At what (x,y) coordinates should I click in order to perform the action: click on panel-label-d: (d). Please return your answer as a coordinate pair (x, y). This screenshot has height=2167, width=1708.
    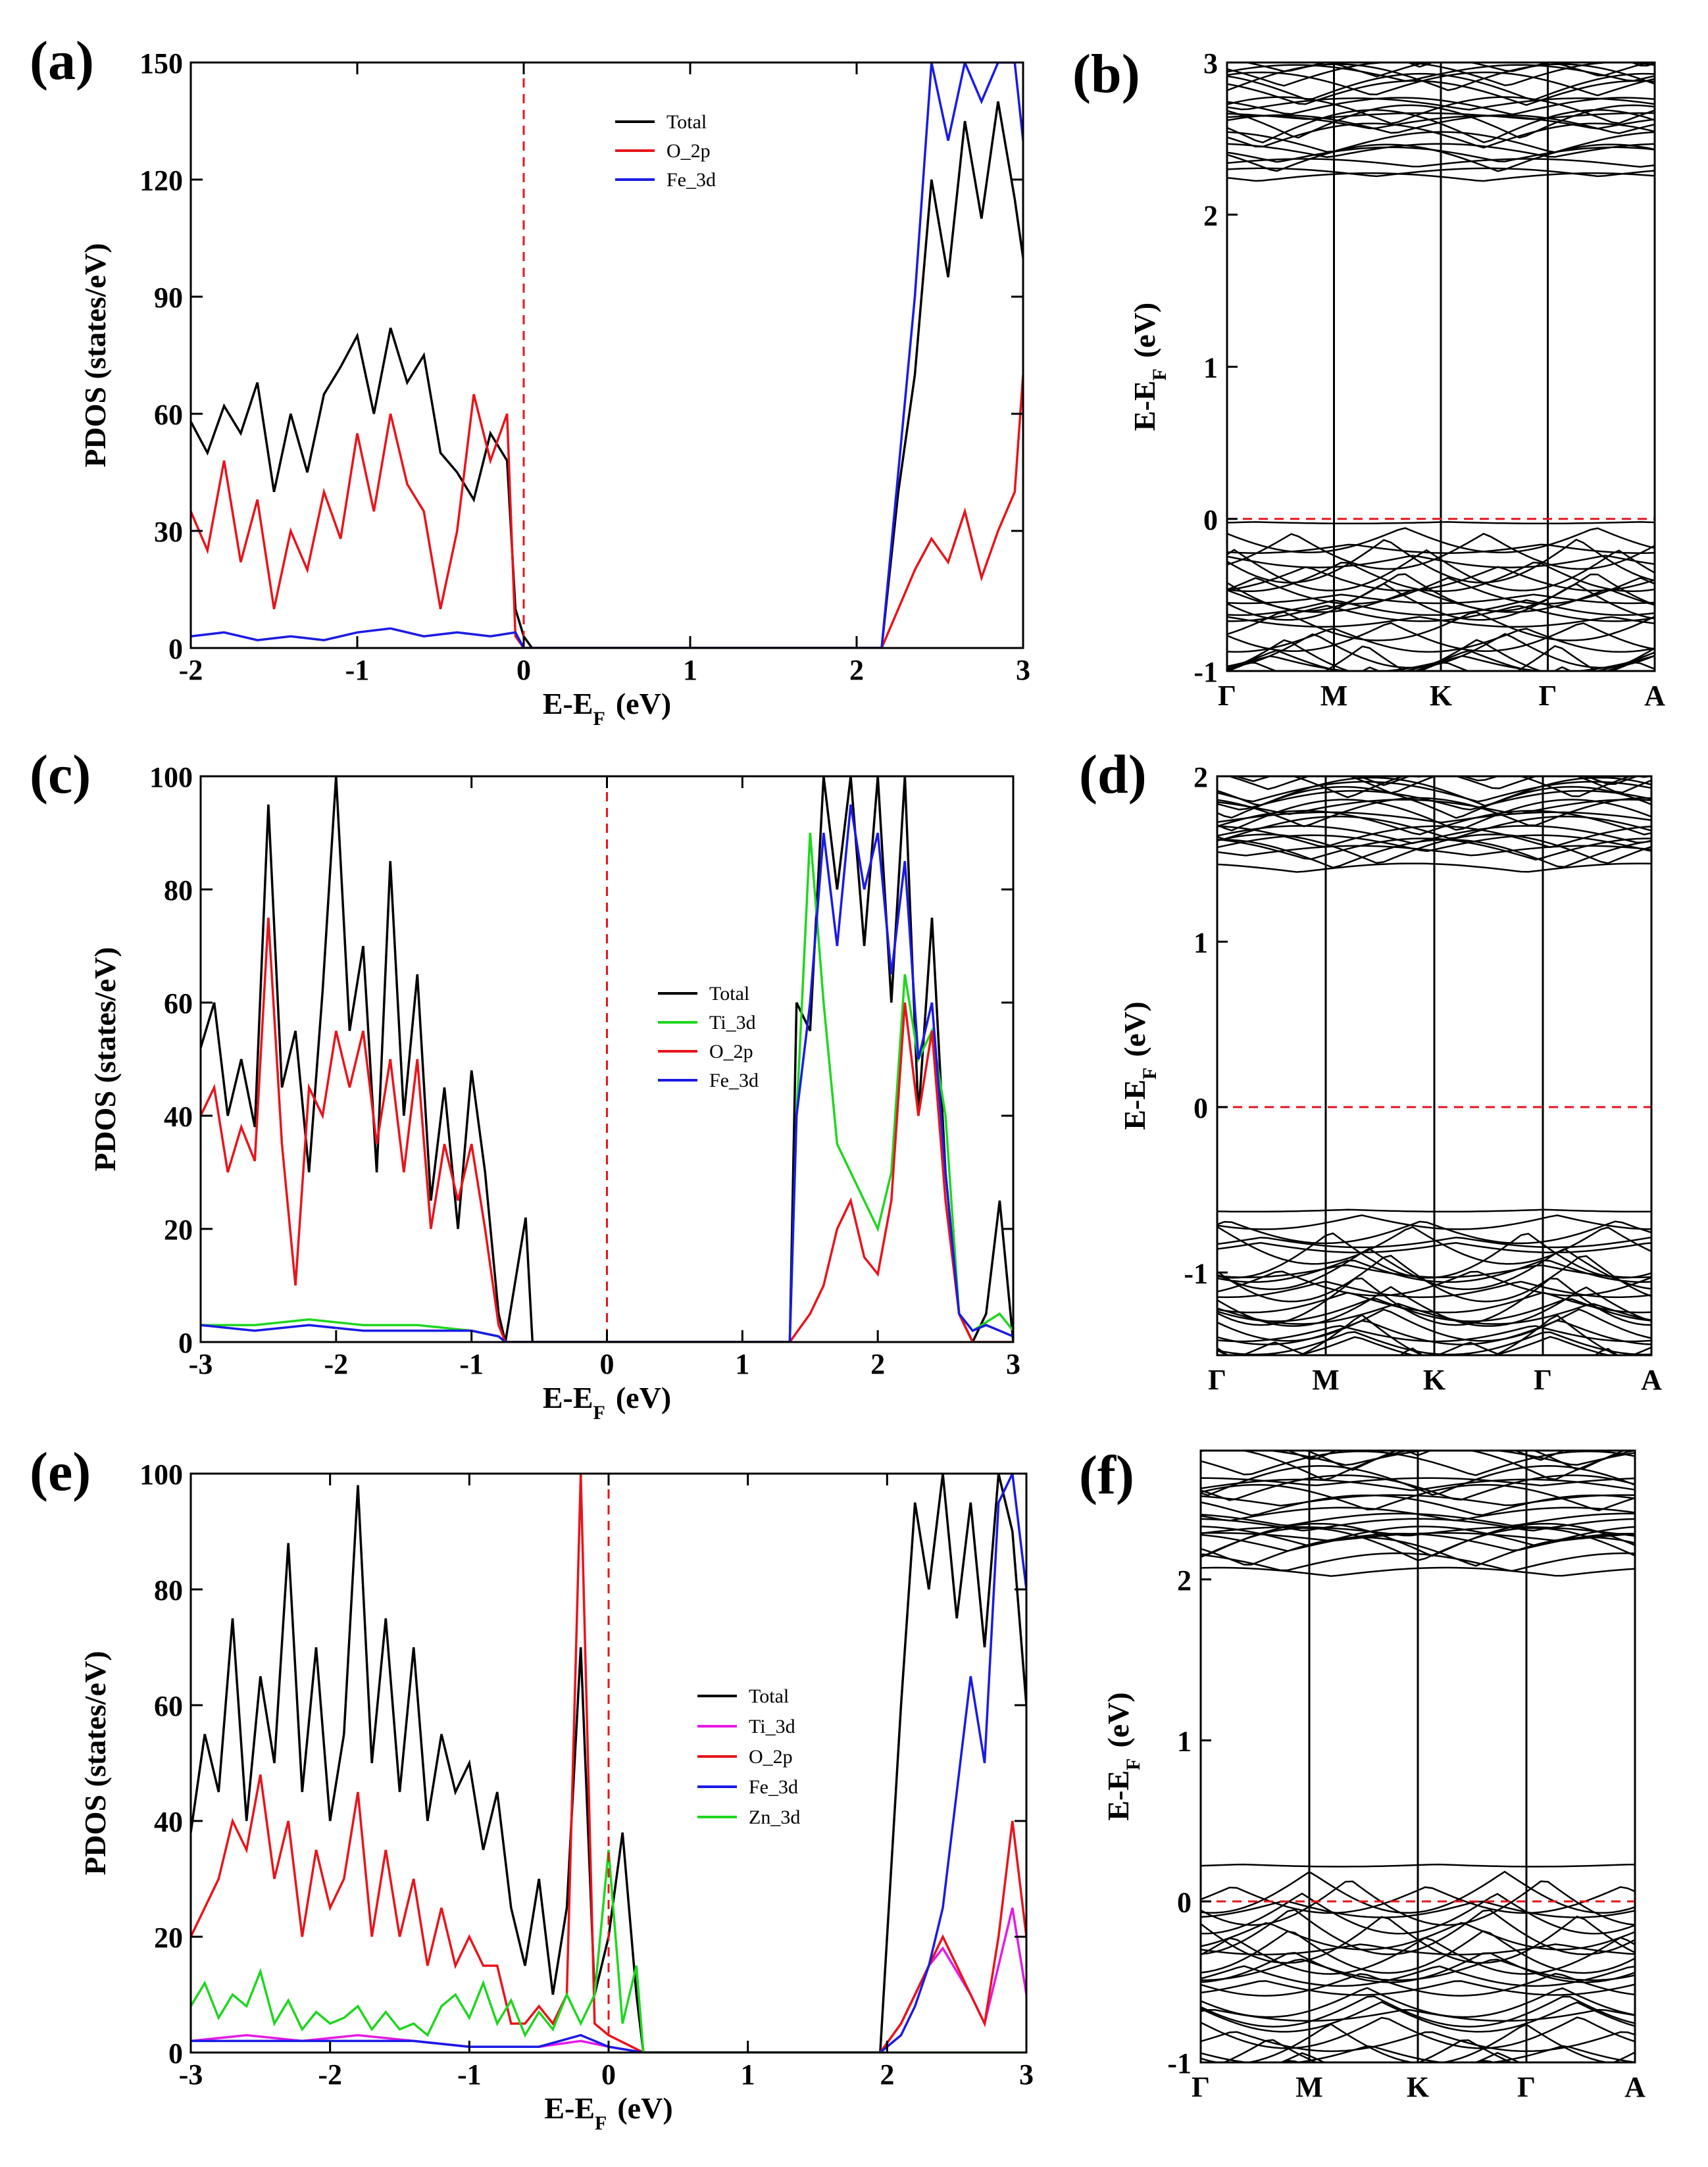
    Looking at the image, I should click on (1113, 774).